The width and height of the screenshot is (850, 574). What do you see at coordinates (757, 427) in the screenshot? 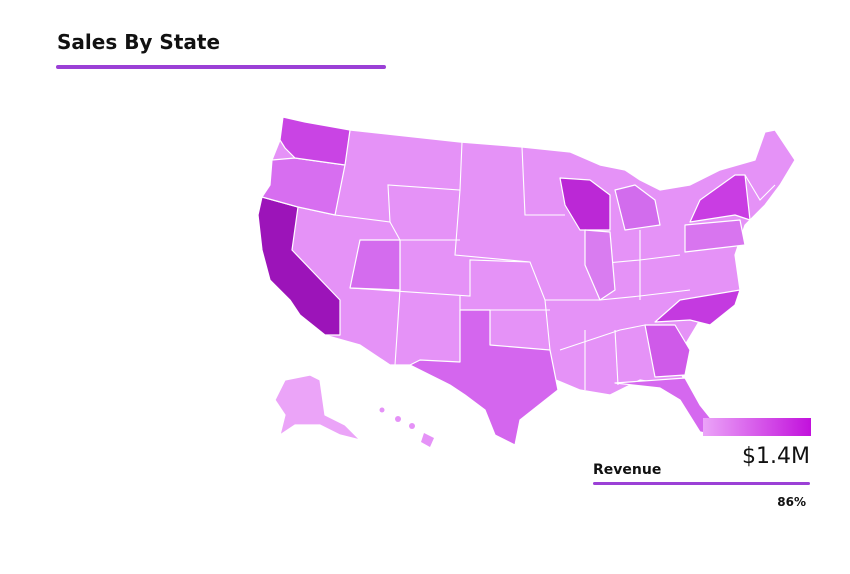
I see `legend-gradient` at bounding box center [757, 427].